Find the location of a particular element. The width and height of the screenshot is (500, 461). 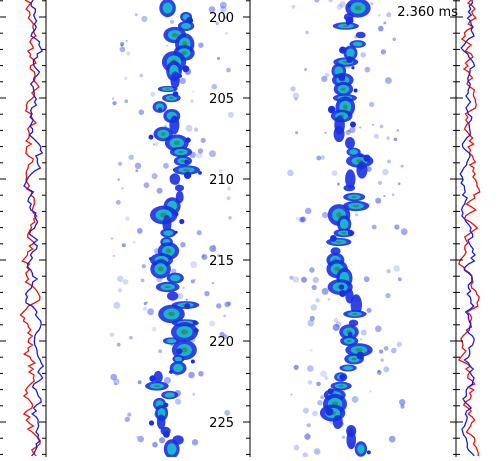

left-structure-core is located at coordinates (178, 359).